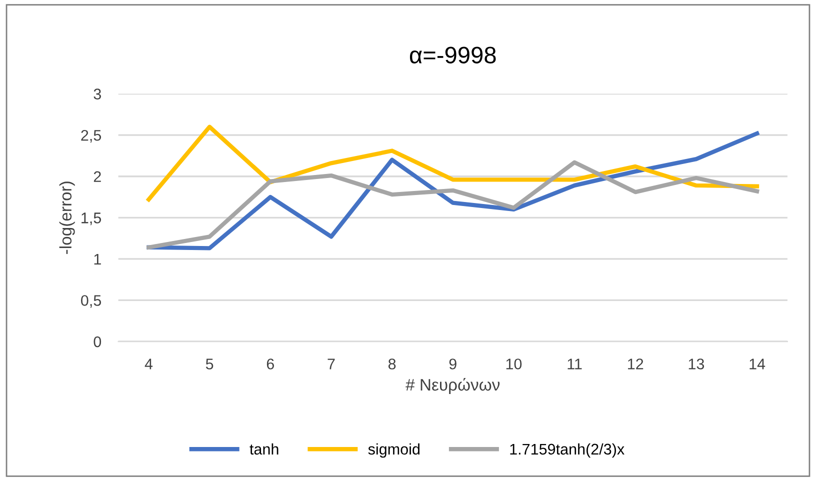 The image size is (816, 481). I want to click on x-tick-label: 13, so click(696, 364).